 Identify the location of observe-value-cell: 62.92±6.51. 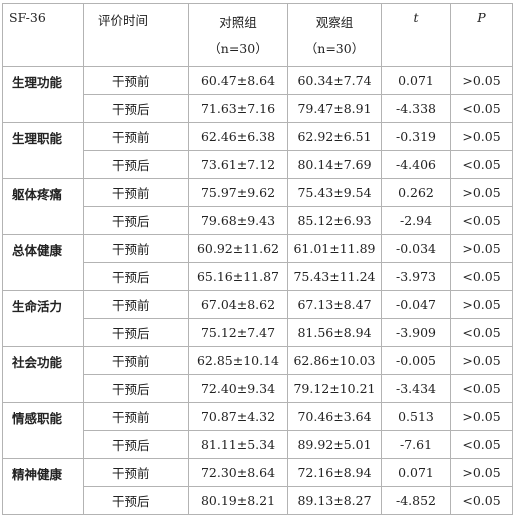
(334, 136).